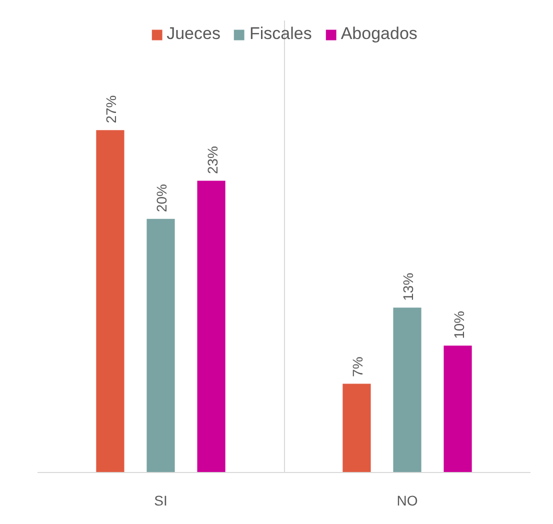 This screenshot has height=524, width=553. What do you see at coordinates (161, 500) in the screenshot?
I see `x-tick-label: SI` at bounding box center [161, 500].